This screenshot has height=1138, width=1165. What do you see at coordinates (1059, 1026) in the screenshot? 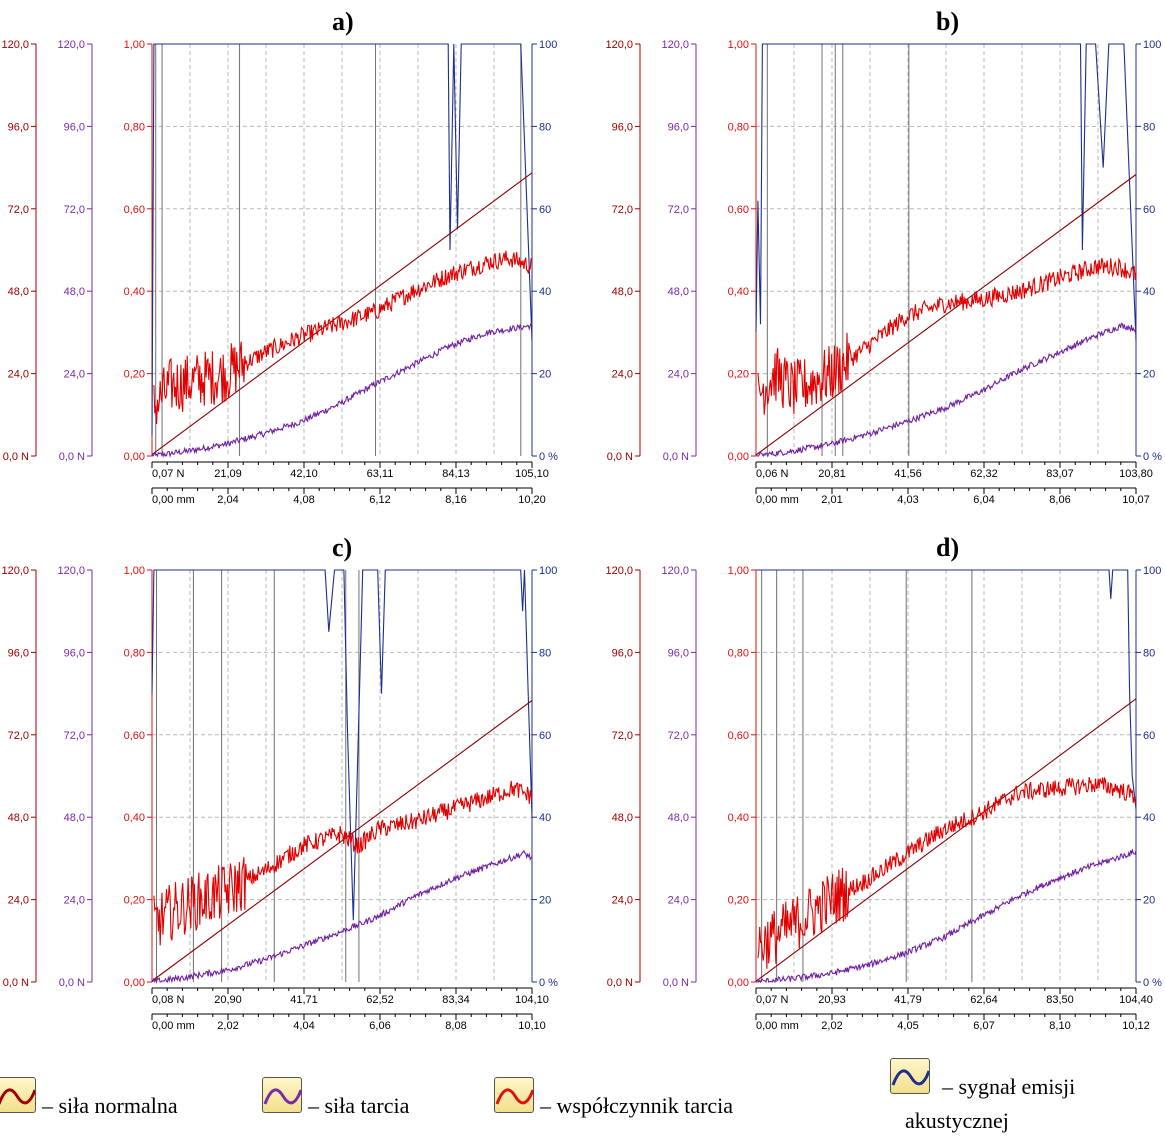
I see `axis-tick-label: 8,10` at bounding box center [1059, 1026].